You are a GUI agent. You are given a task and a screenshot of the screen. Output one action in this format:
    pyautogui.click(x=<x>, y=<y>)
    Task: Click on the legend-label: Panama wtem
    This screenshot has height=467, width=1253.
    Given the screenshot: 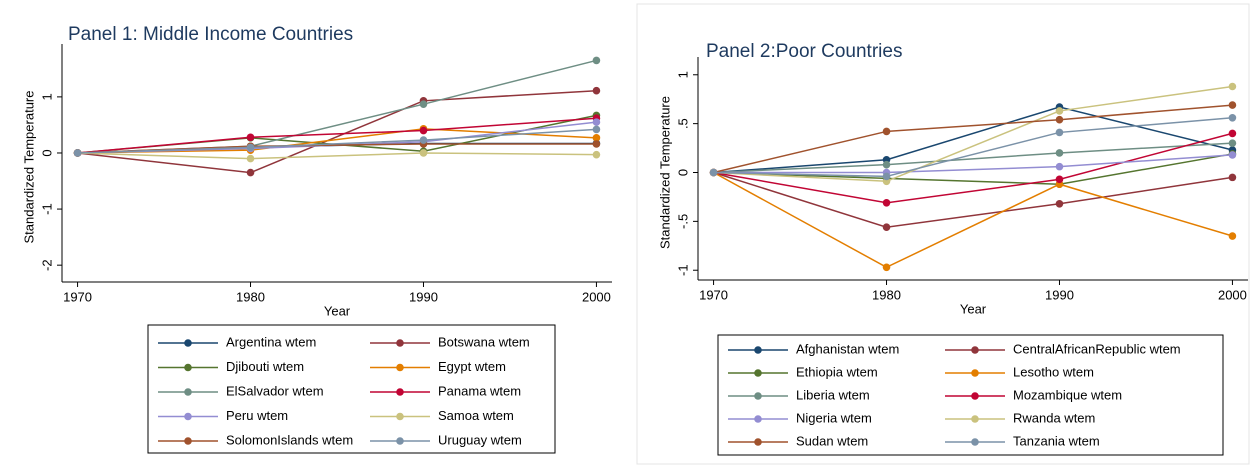 What is the action you would take?
    pyautogui.click(x=479, y=390)
    